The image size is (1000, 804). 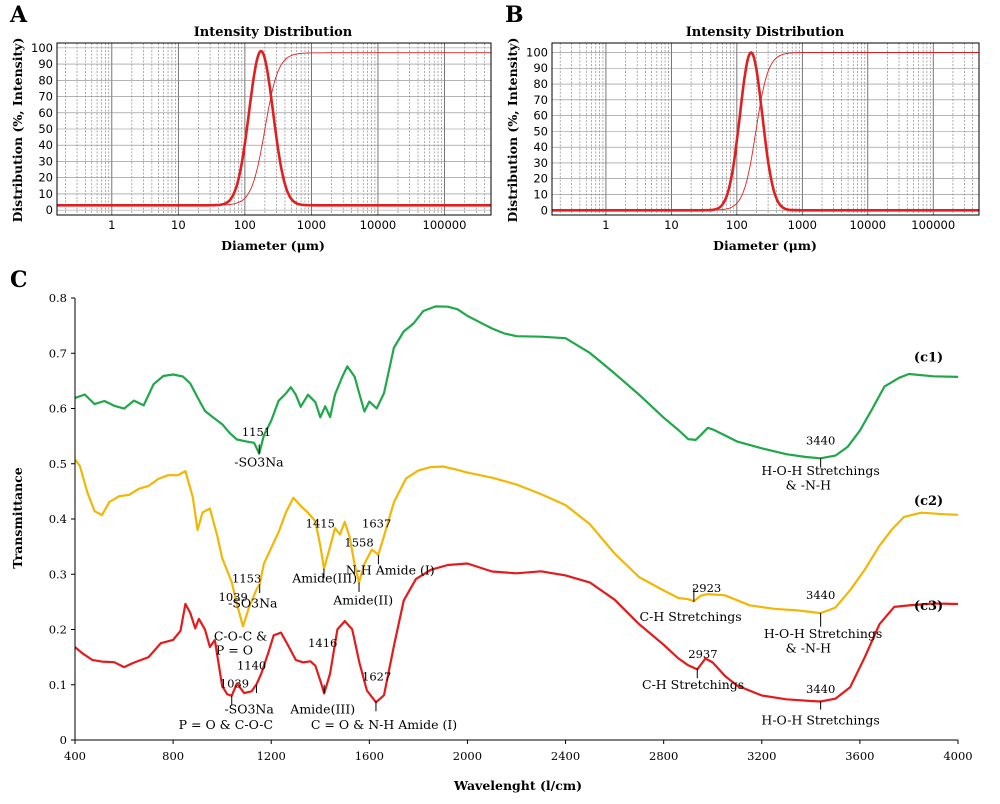 What do you see at coordinates (19, 280) in the screenshot?
I see `panel-label-c: C` at bounding box center [19, 280].